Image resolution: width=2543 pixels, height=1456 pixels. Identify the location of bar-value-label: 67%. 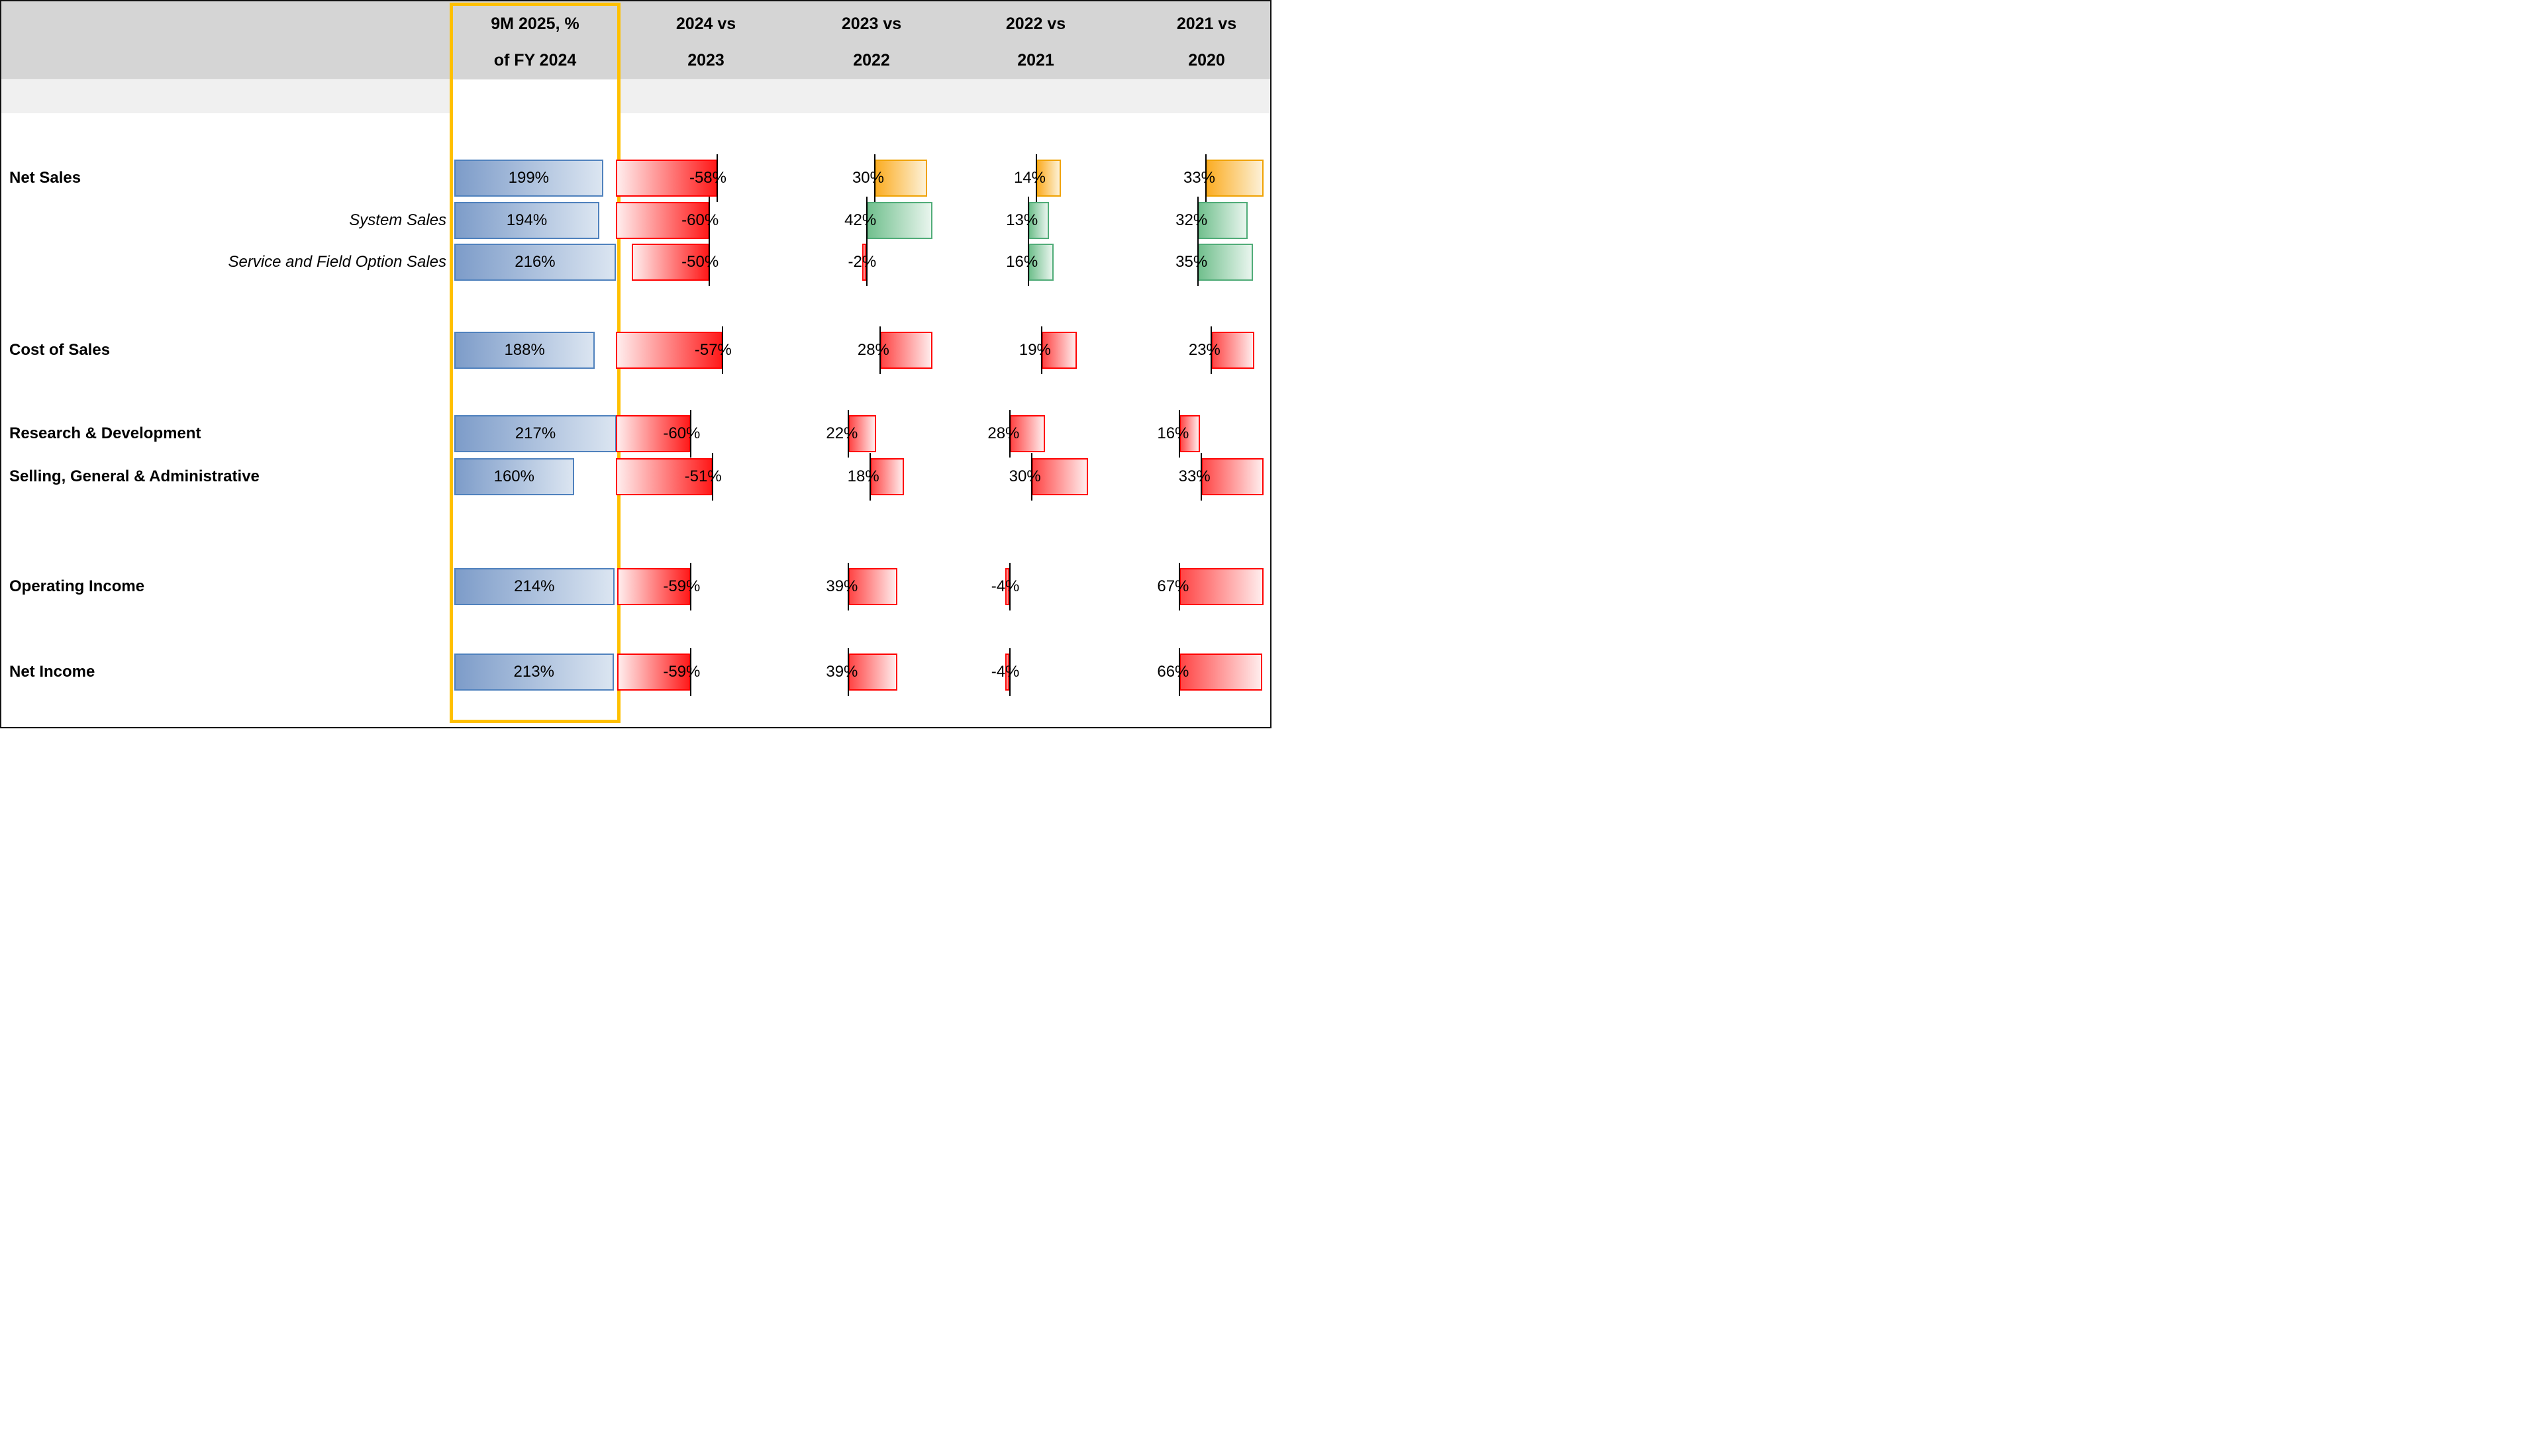
(1173, 586).